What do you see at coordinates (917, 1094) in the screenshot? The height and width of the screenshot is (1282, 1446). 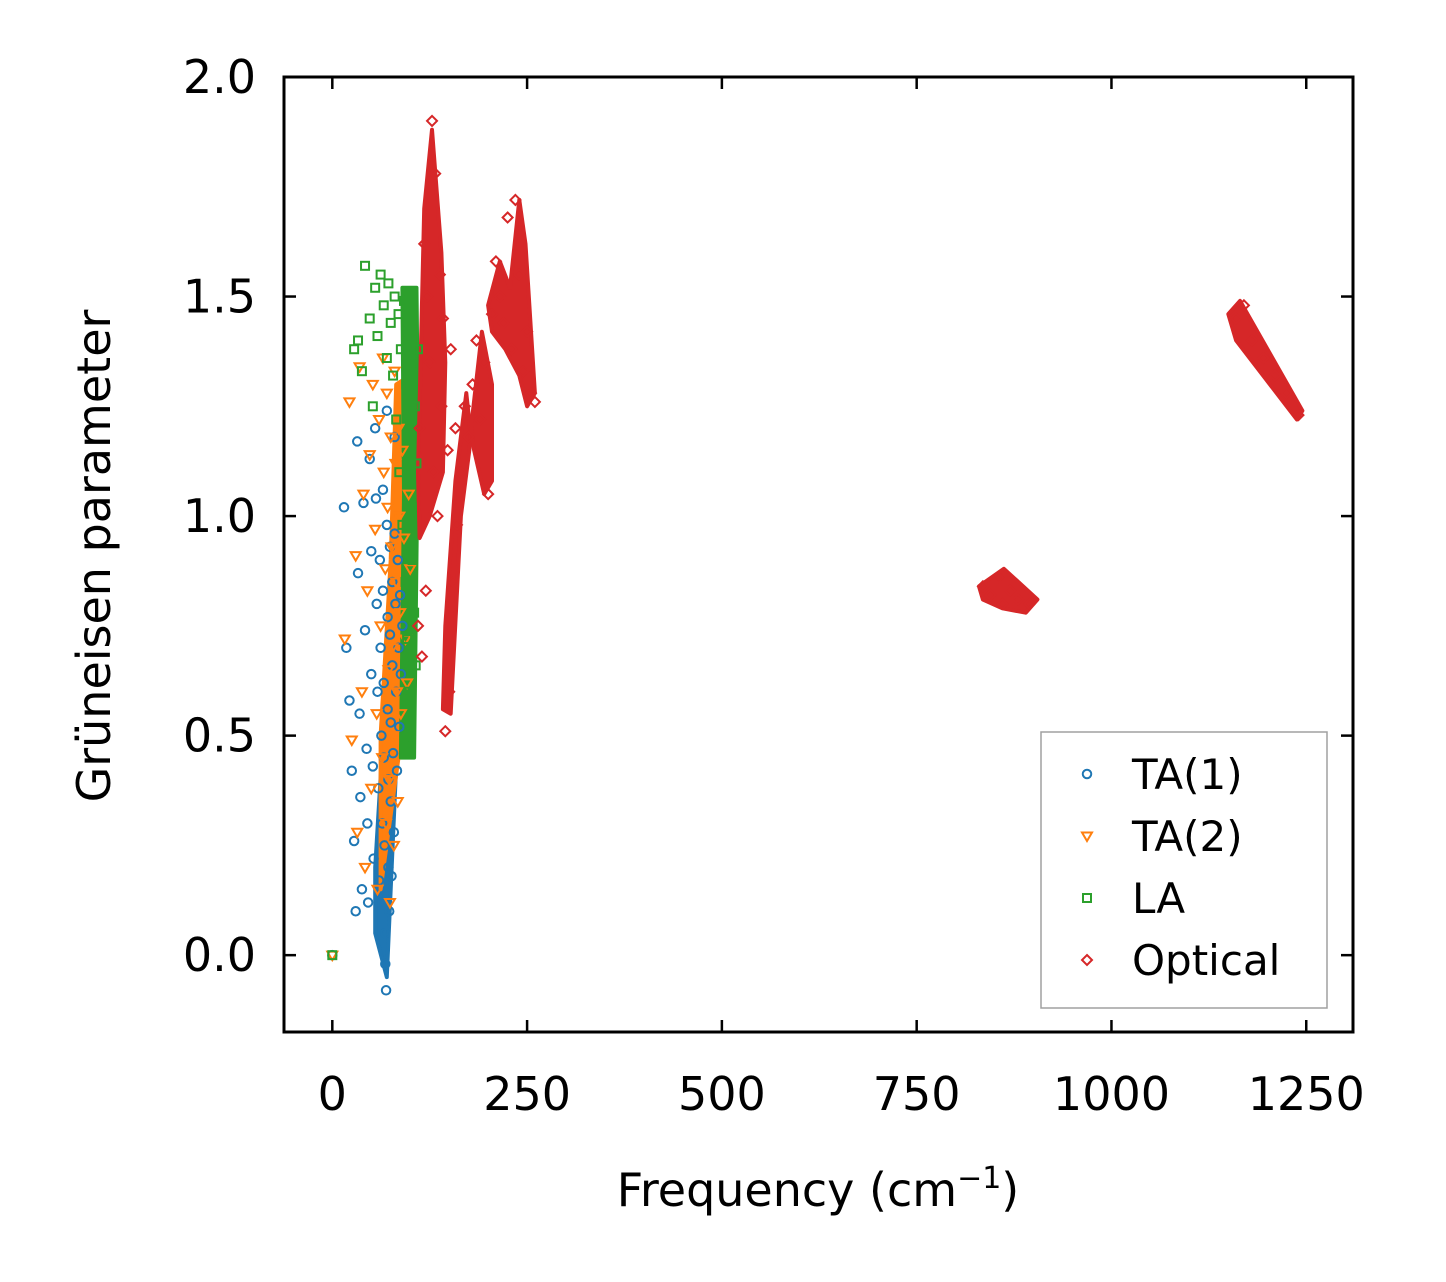 I see `x-tick-label: 750` at bounding box center [917, 1094].